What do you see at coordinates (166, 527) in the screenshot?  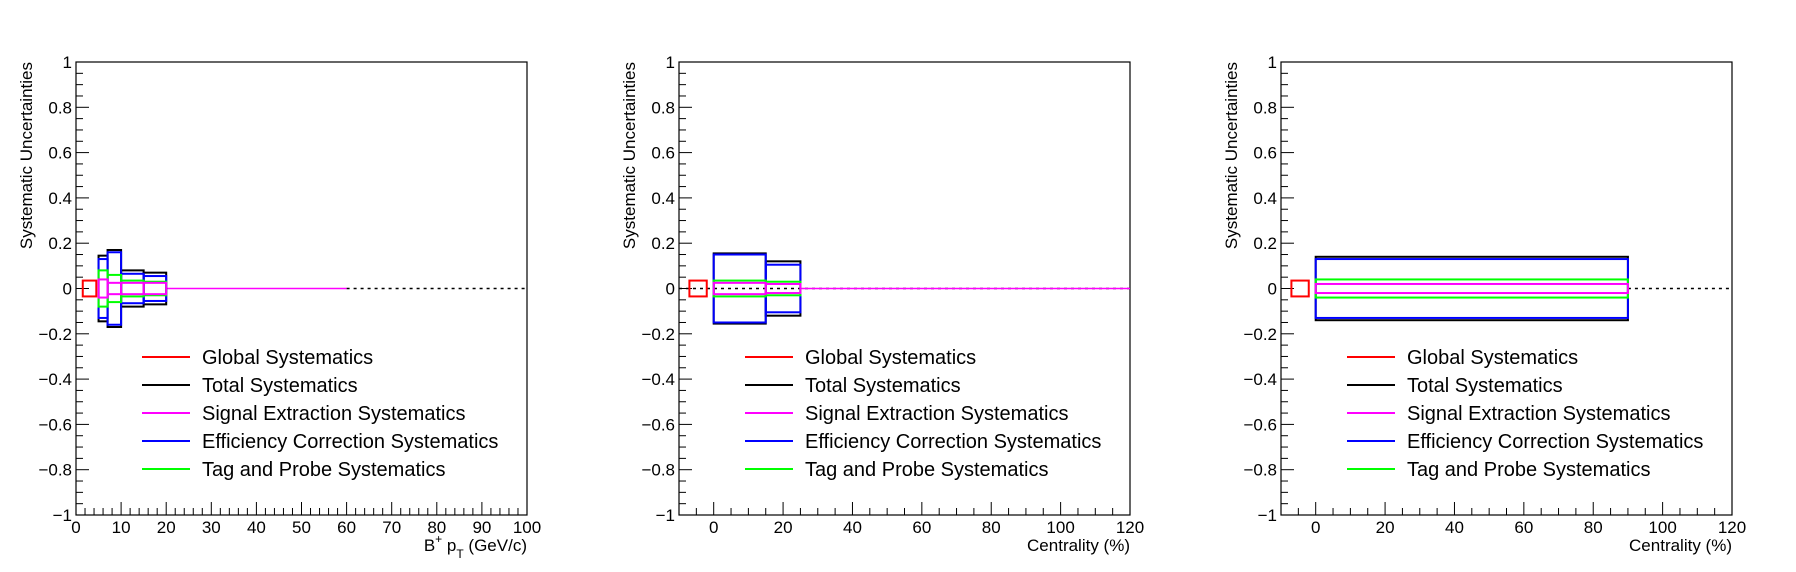 I see `x-tick-label: 20` at bounding box center [166, 527].